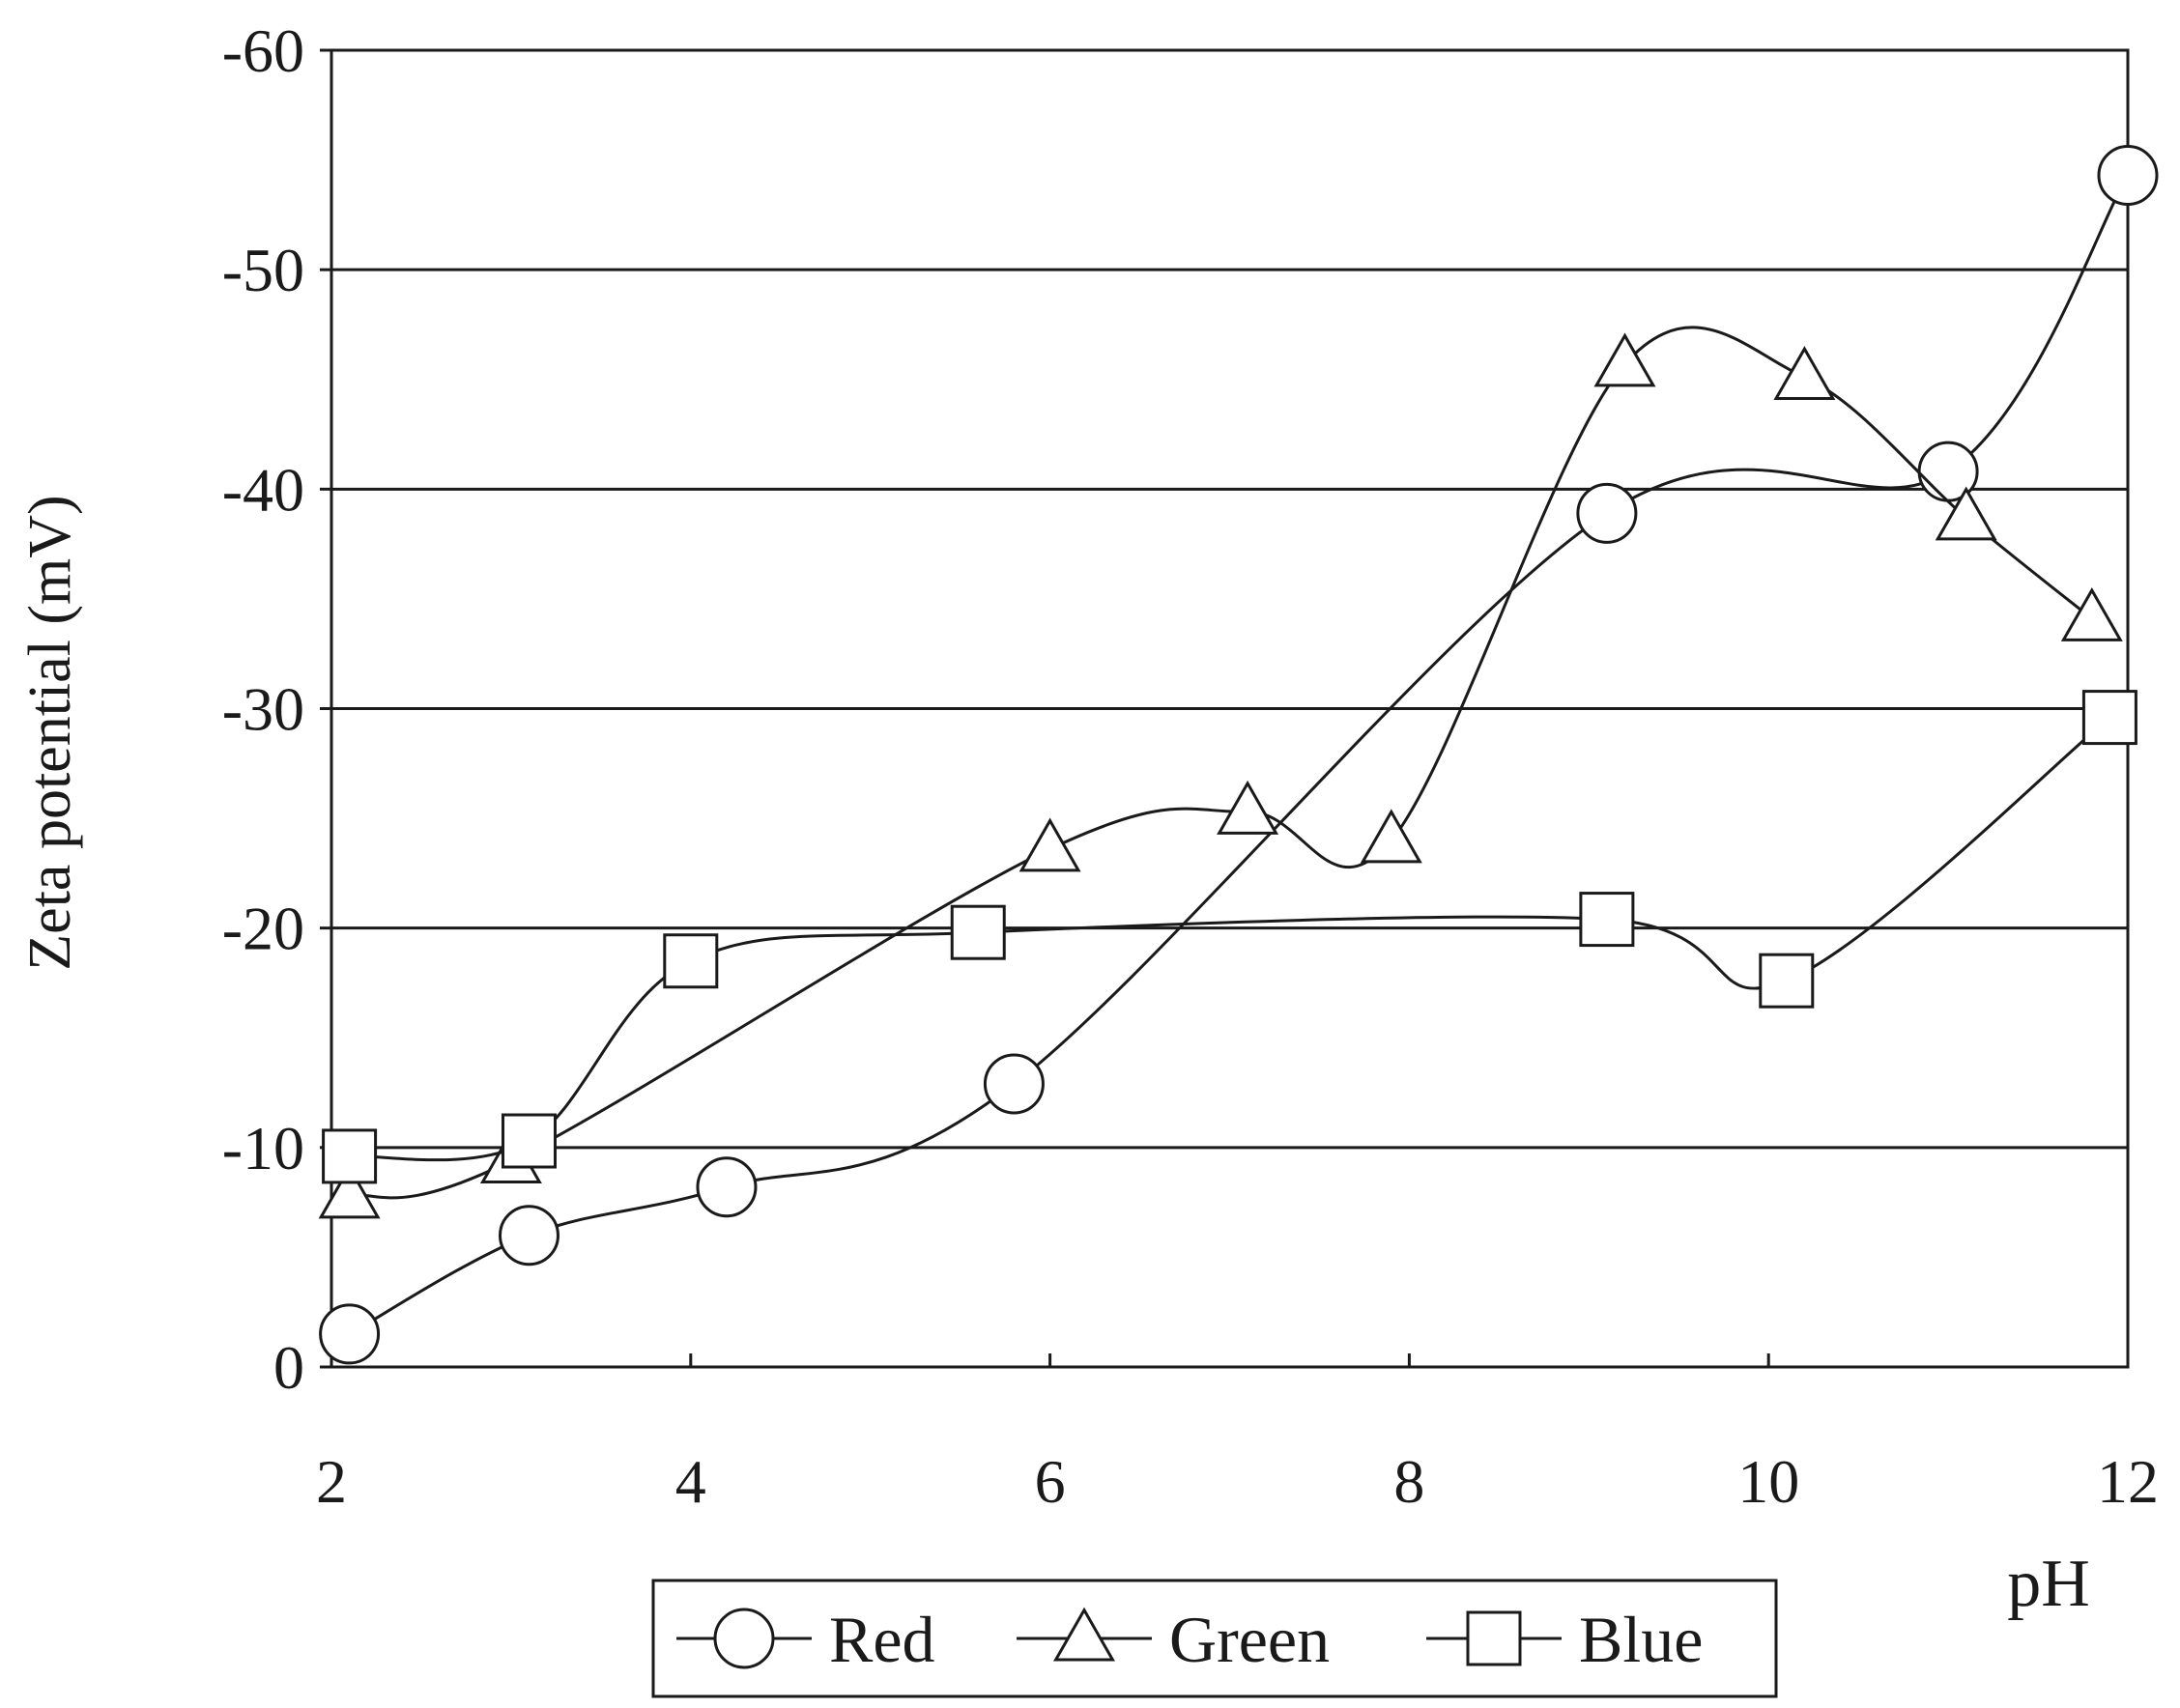 The width and height of the screenshot is (2180, 1708). I want to click on y-tick-label: -50, so click(263, 270).